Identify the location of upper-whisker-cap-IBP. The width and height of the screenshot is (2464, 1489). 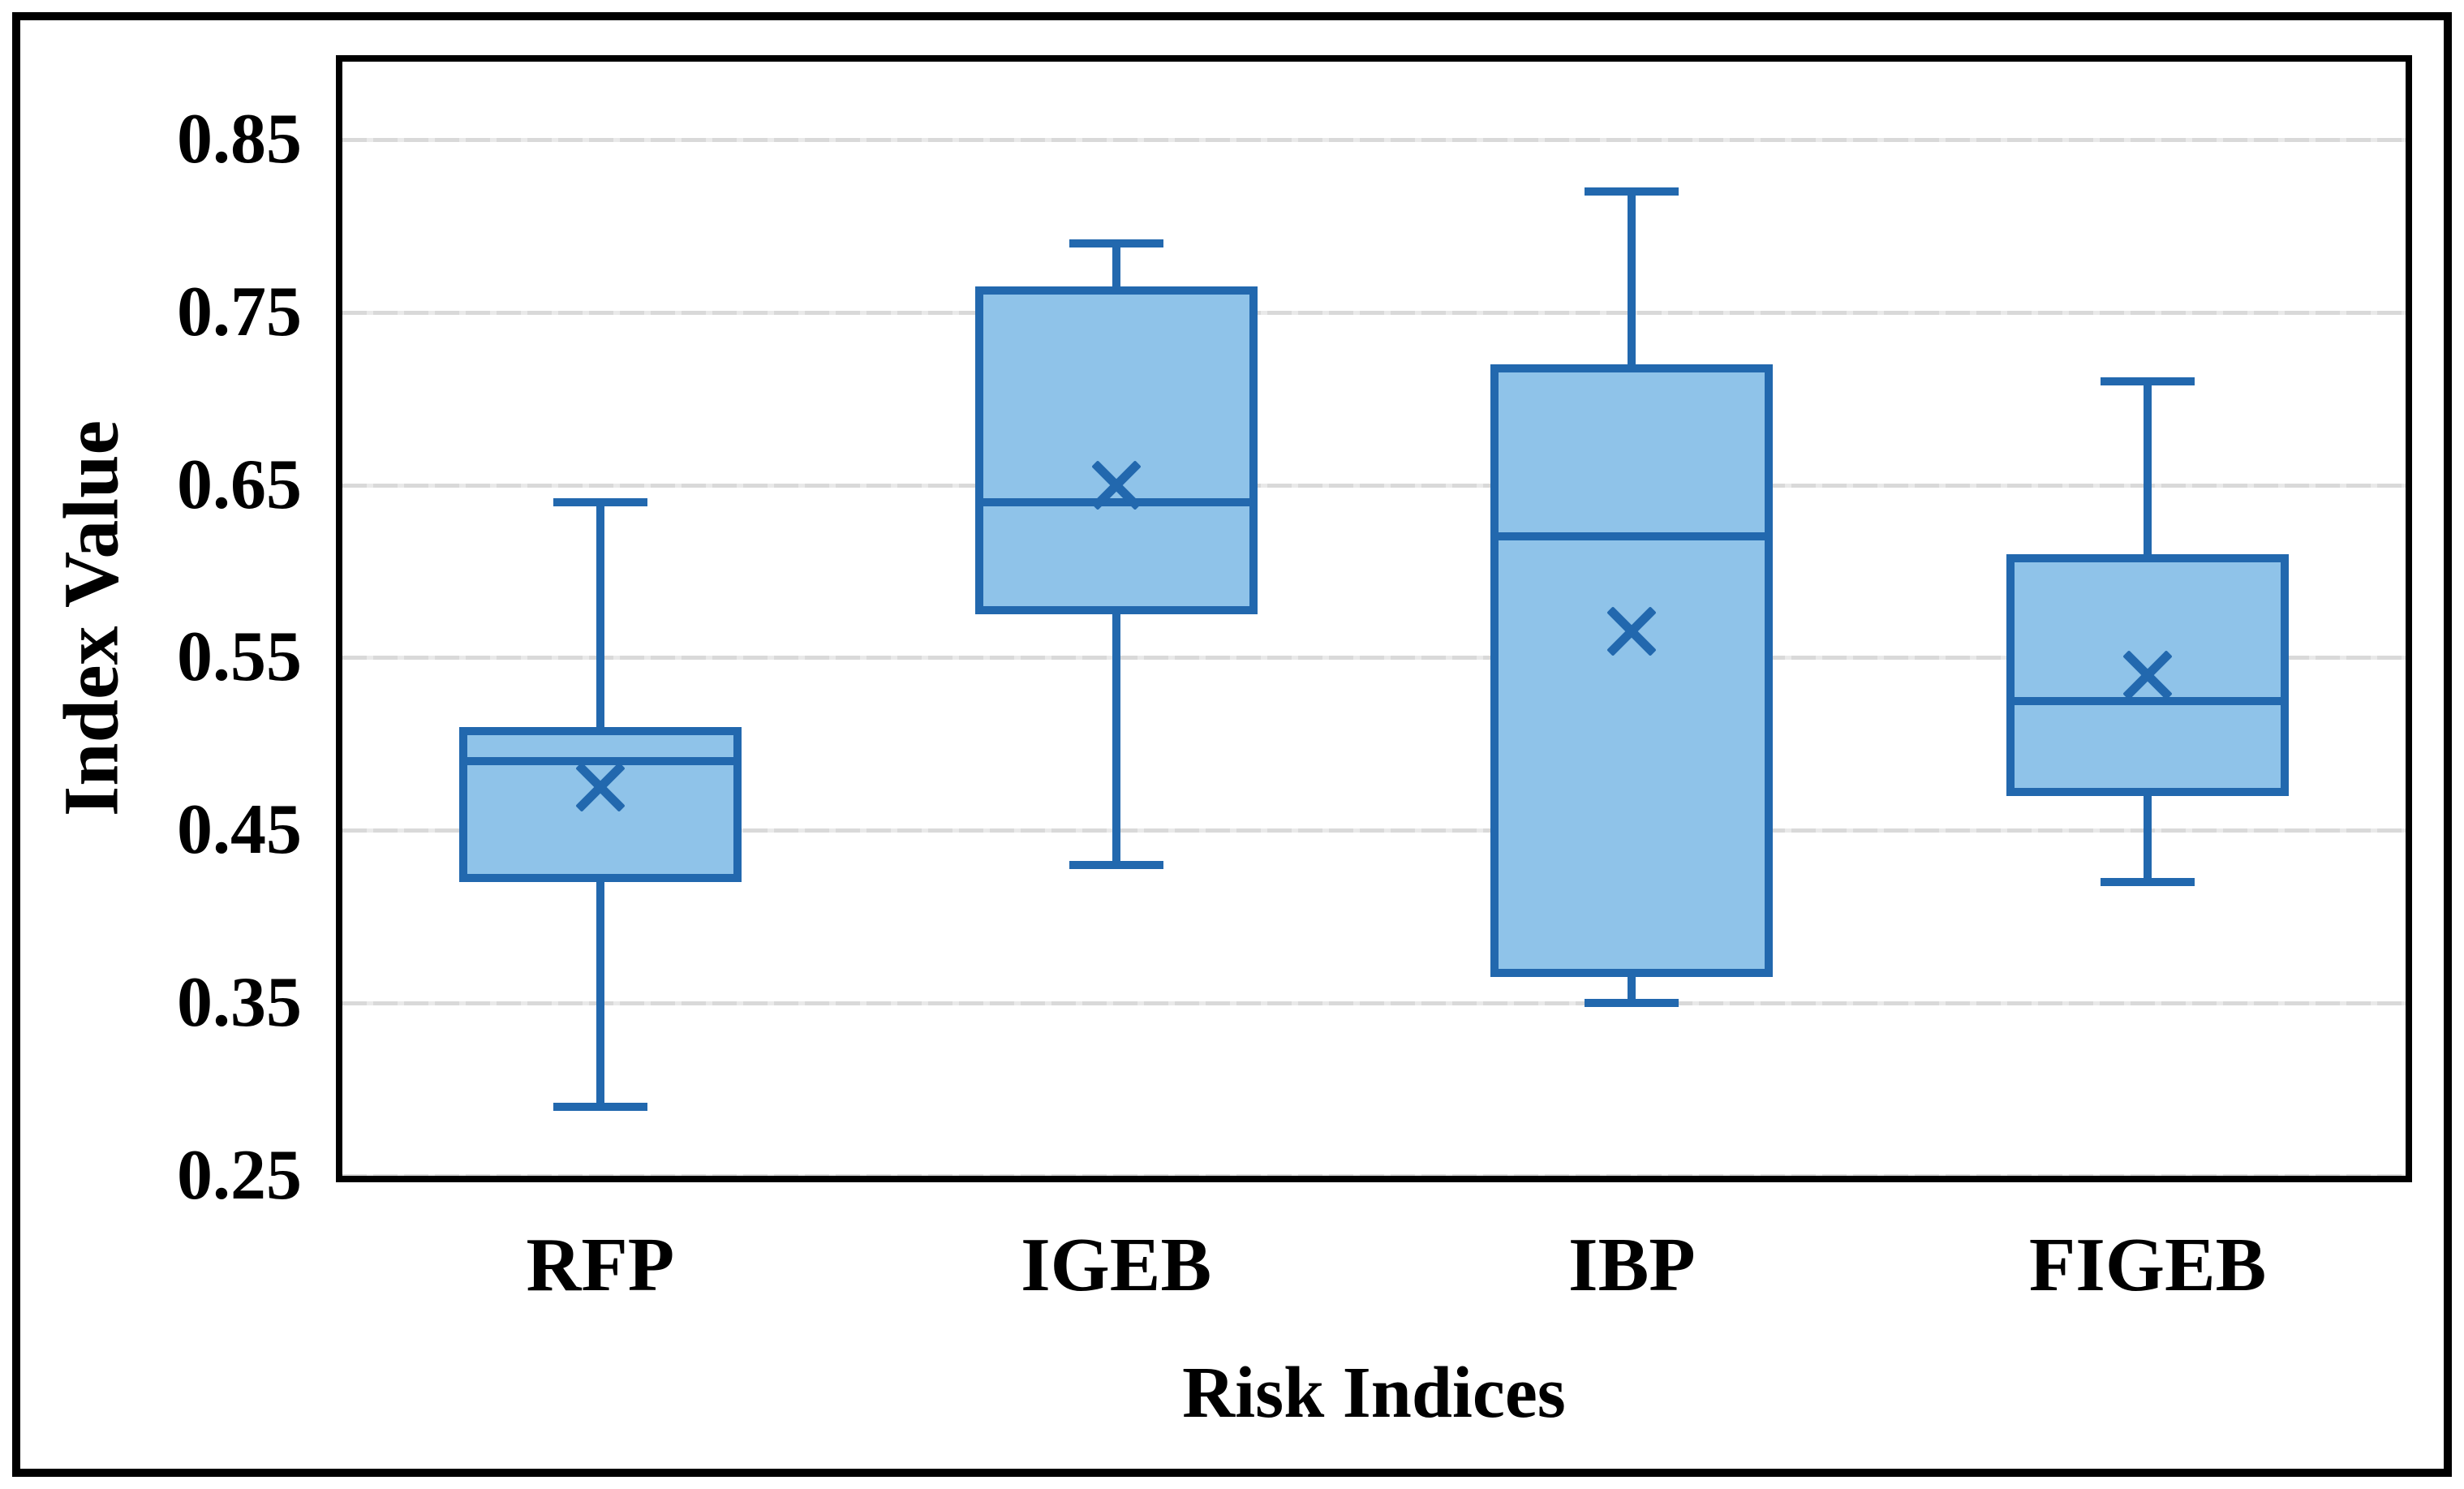
(1632, 191).